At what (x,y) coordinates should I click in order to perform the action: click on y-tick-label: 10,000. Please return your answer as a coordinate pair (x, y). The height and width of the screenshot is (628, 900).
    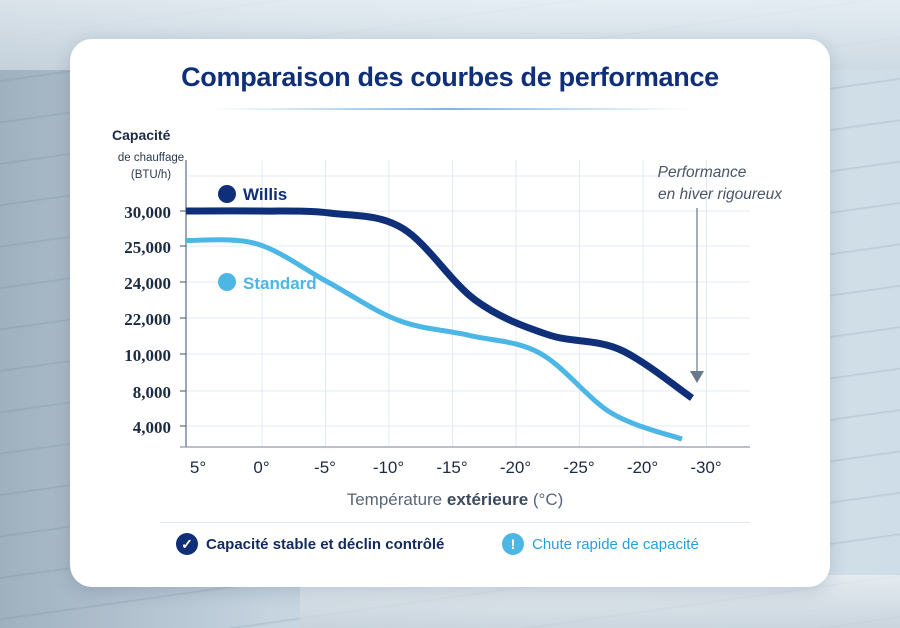
    Looking at the image, I should click on (147, 355).